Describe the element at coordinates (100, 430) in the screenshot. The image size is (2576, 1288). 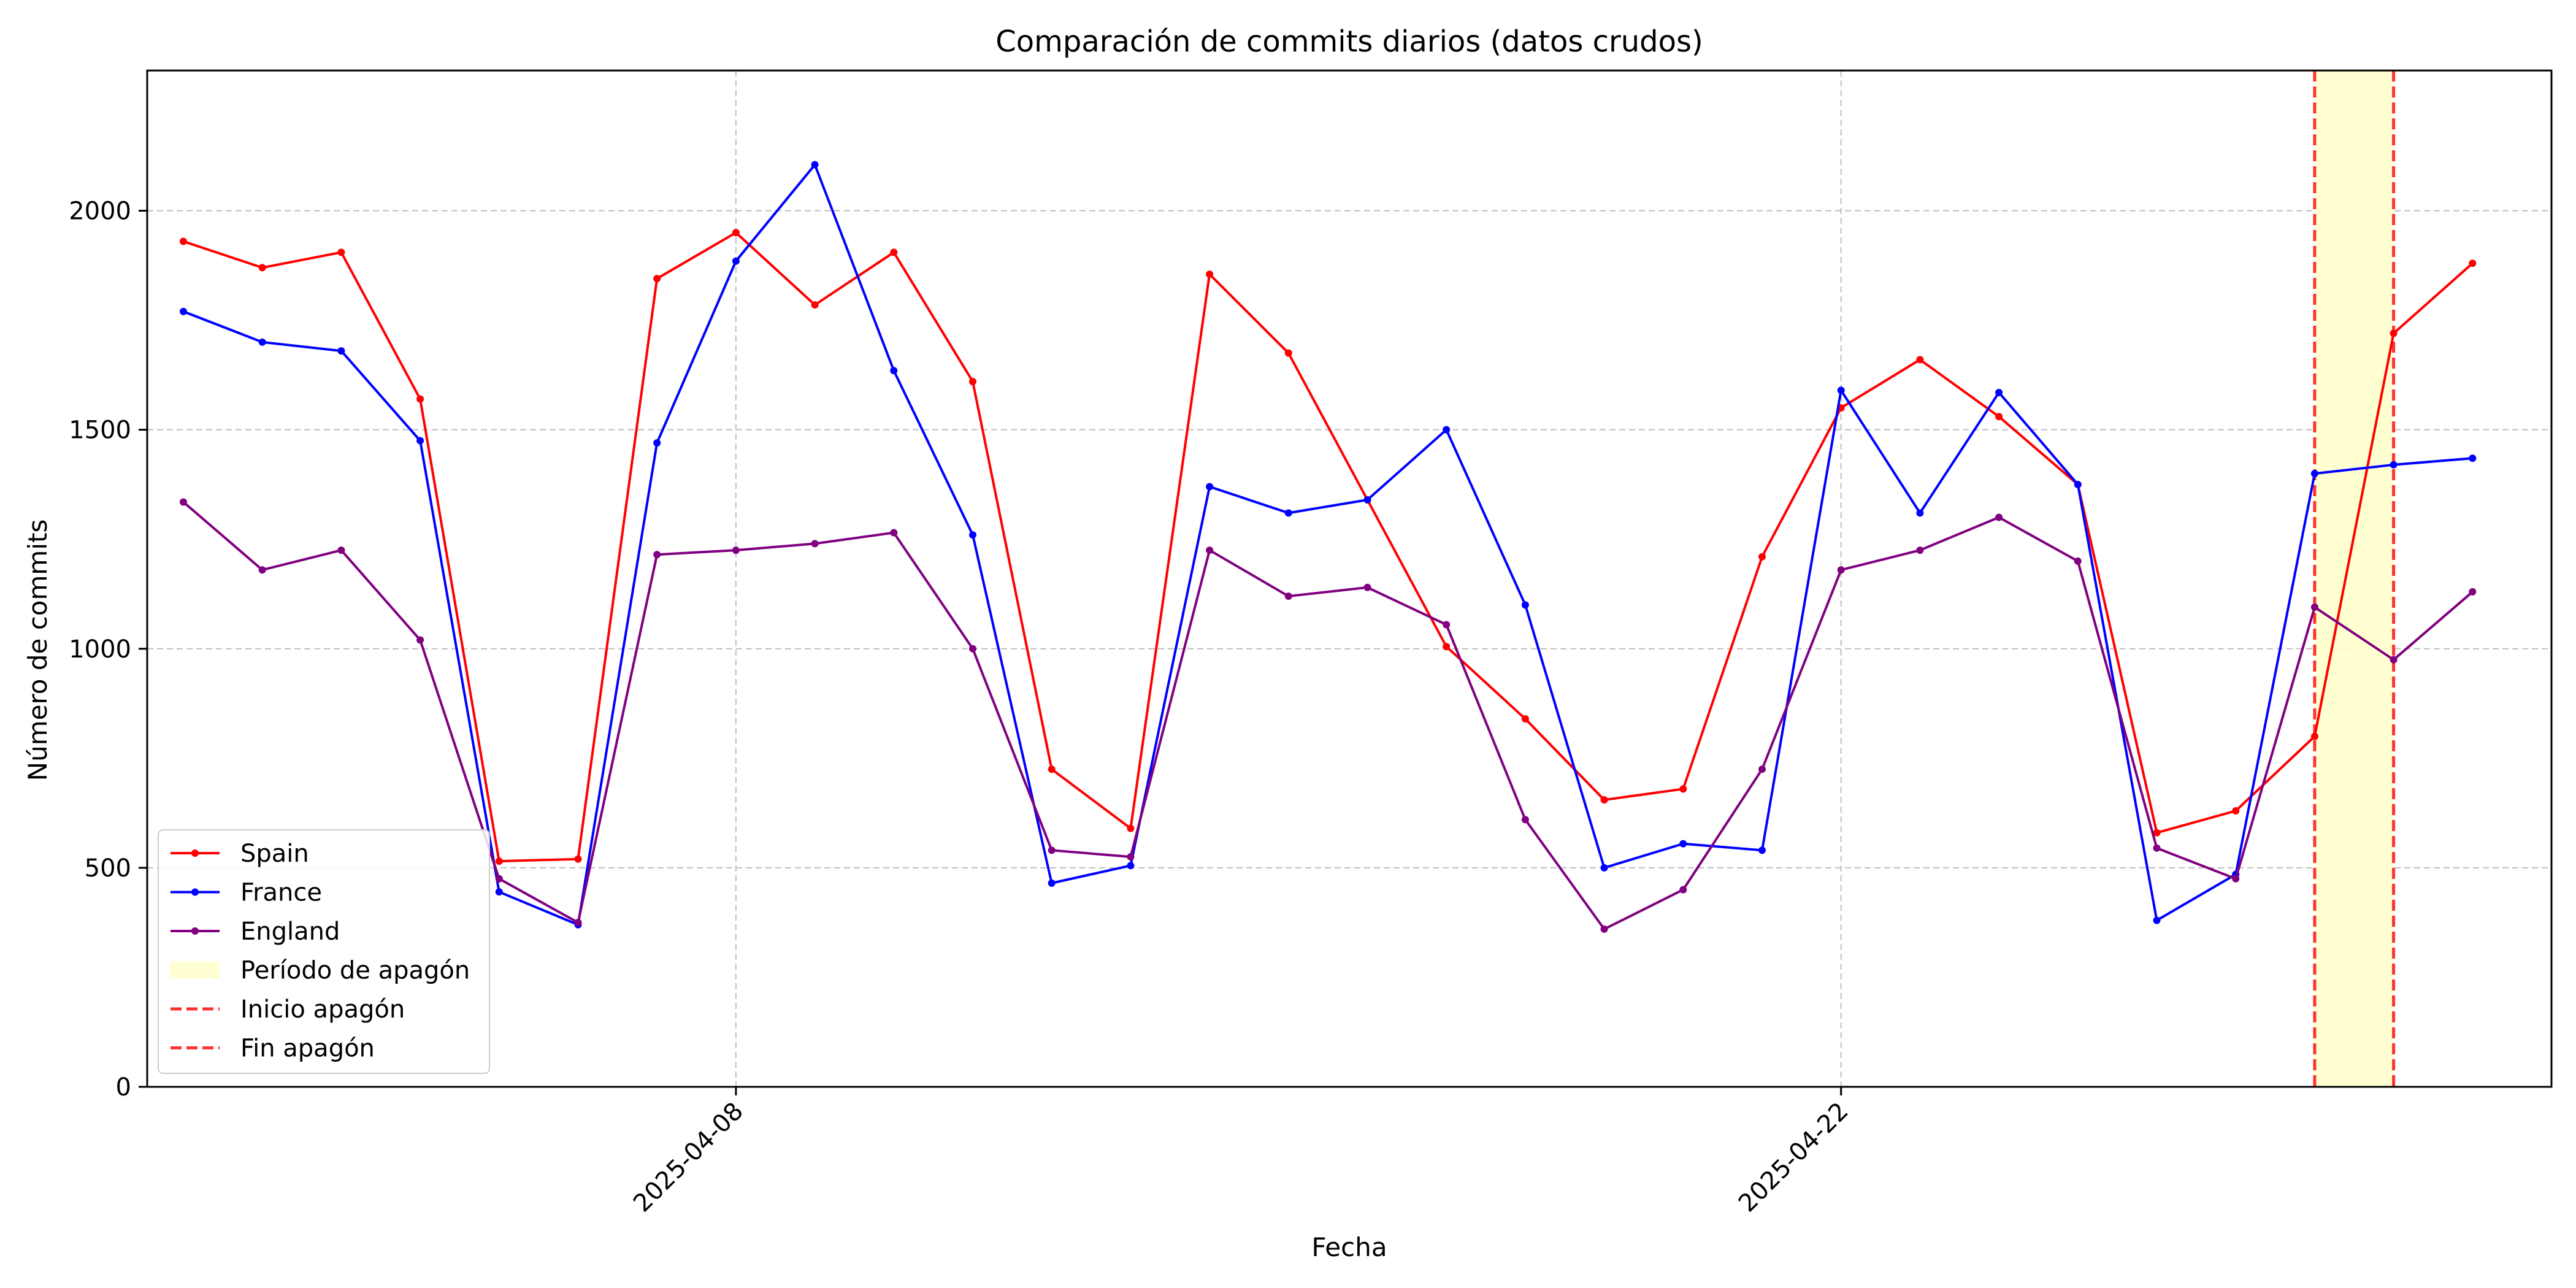
I see `y-tick-label: 1500` at that location.